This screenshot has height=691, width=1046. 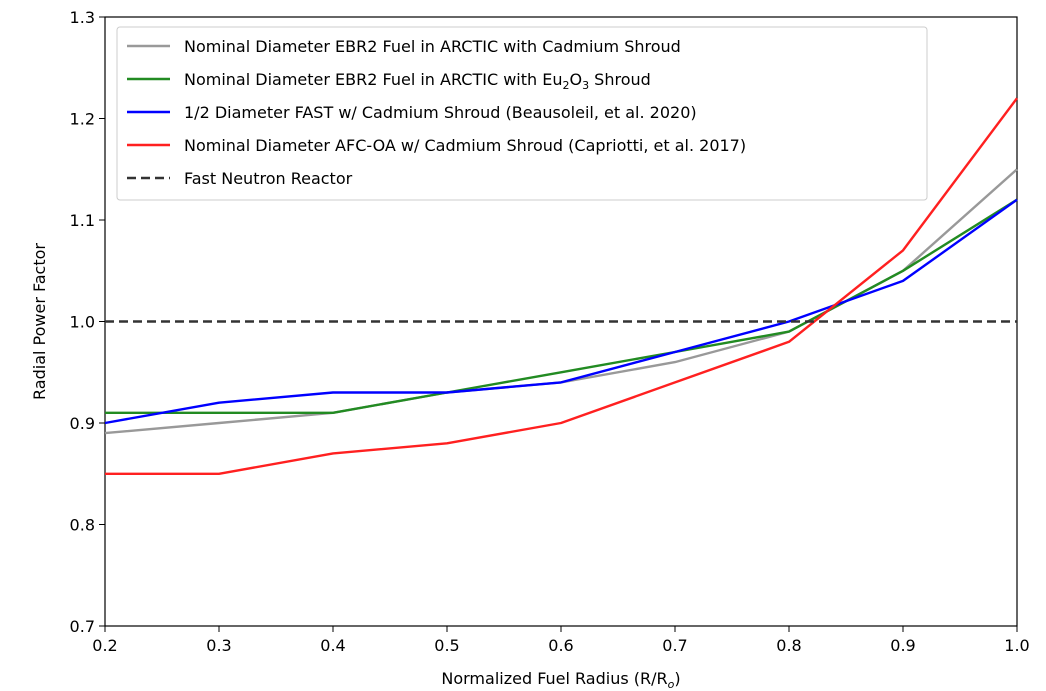 What do you see at coordinates (104, 645) in the screenshot?
I see `x-tick-label: 0.2` at bounding box center [104, 645].